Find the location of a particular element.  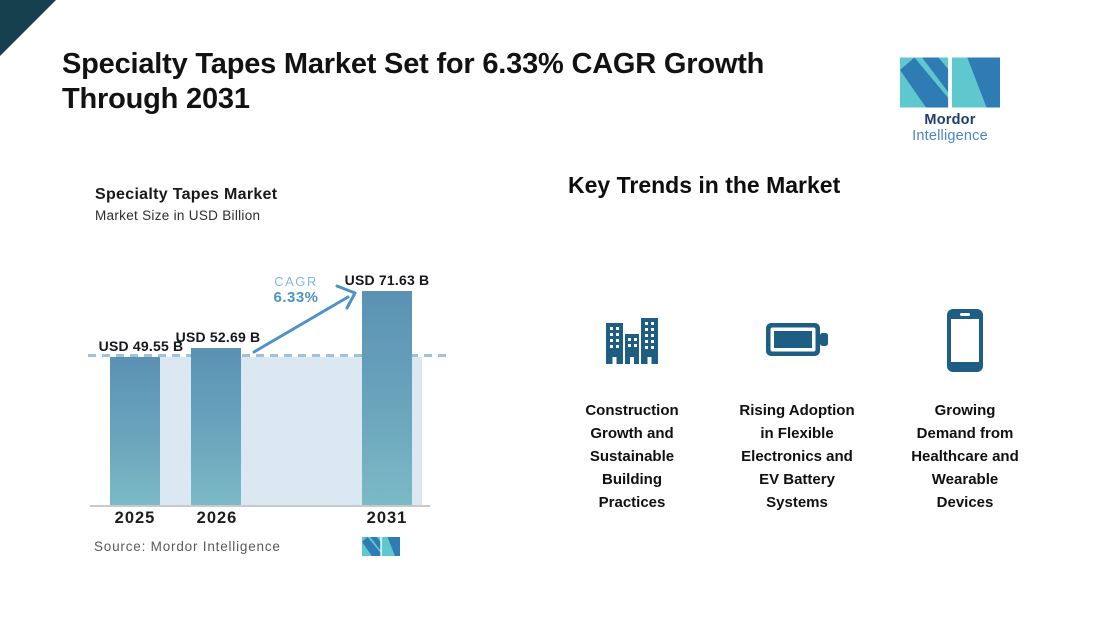

value-label-2031: USD 71.63 B is located at coordinates (387, 280).